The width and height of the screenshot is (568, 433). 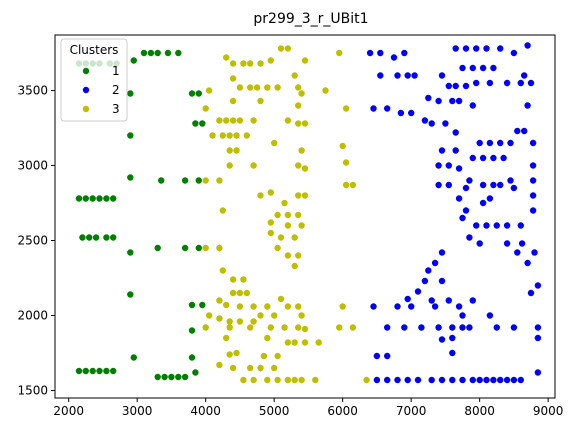 What do you see at coordinates (342, 411) in the screenshot?
I see `x-tick-label: 6000` at bounding box center [342, 411].